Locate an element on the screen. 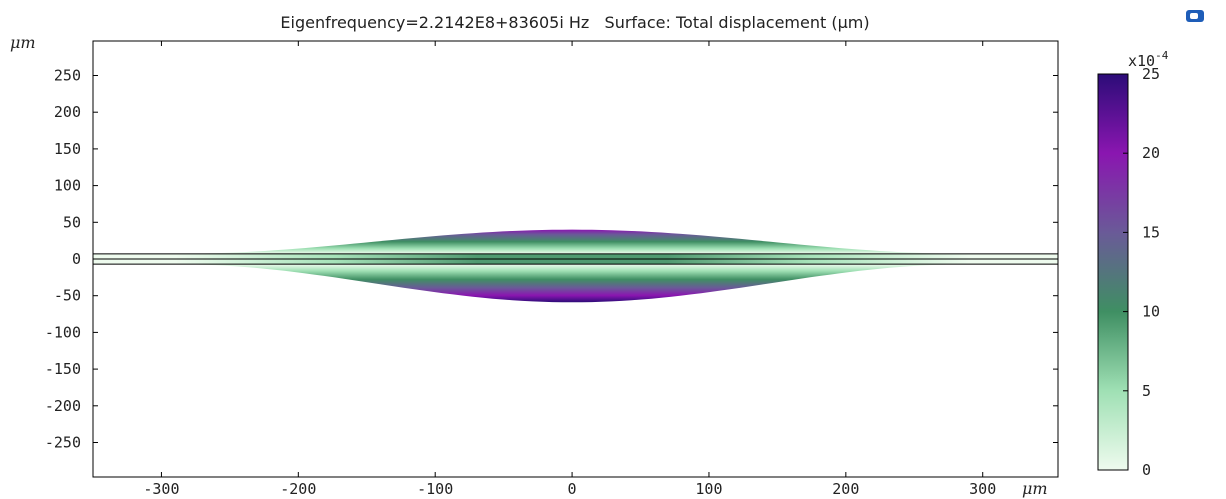  y-tick-label: 200 is located at coordinates (67, 112).